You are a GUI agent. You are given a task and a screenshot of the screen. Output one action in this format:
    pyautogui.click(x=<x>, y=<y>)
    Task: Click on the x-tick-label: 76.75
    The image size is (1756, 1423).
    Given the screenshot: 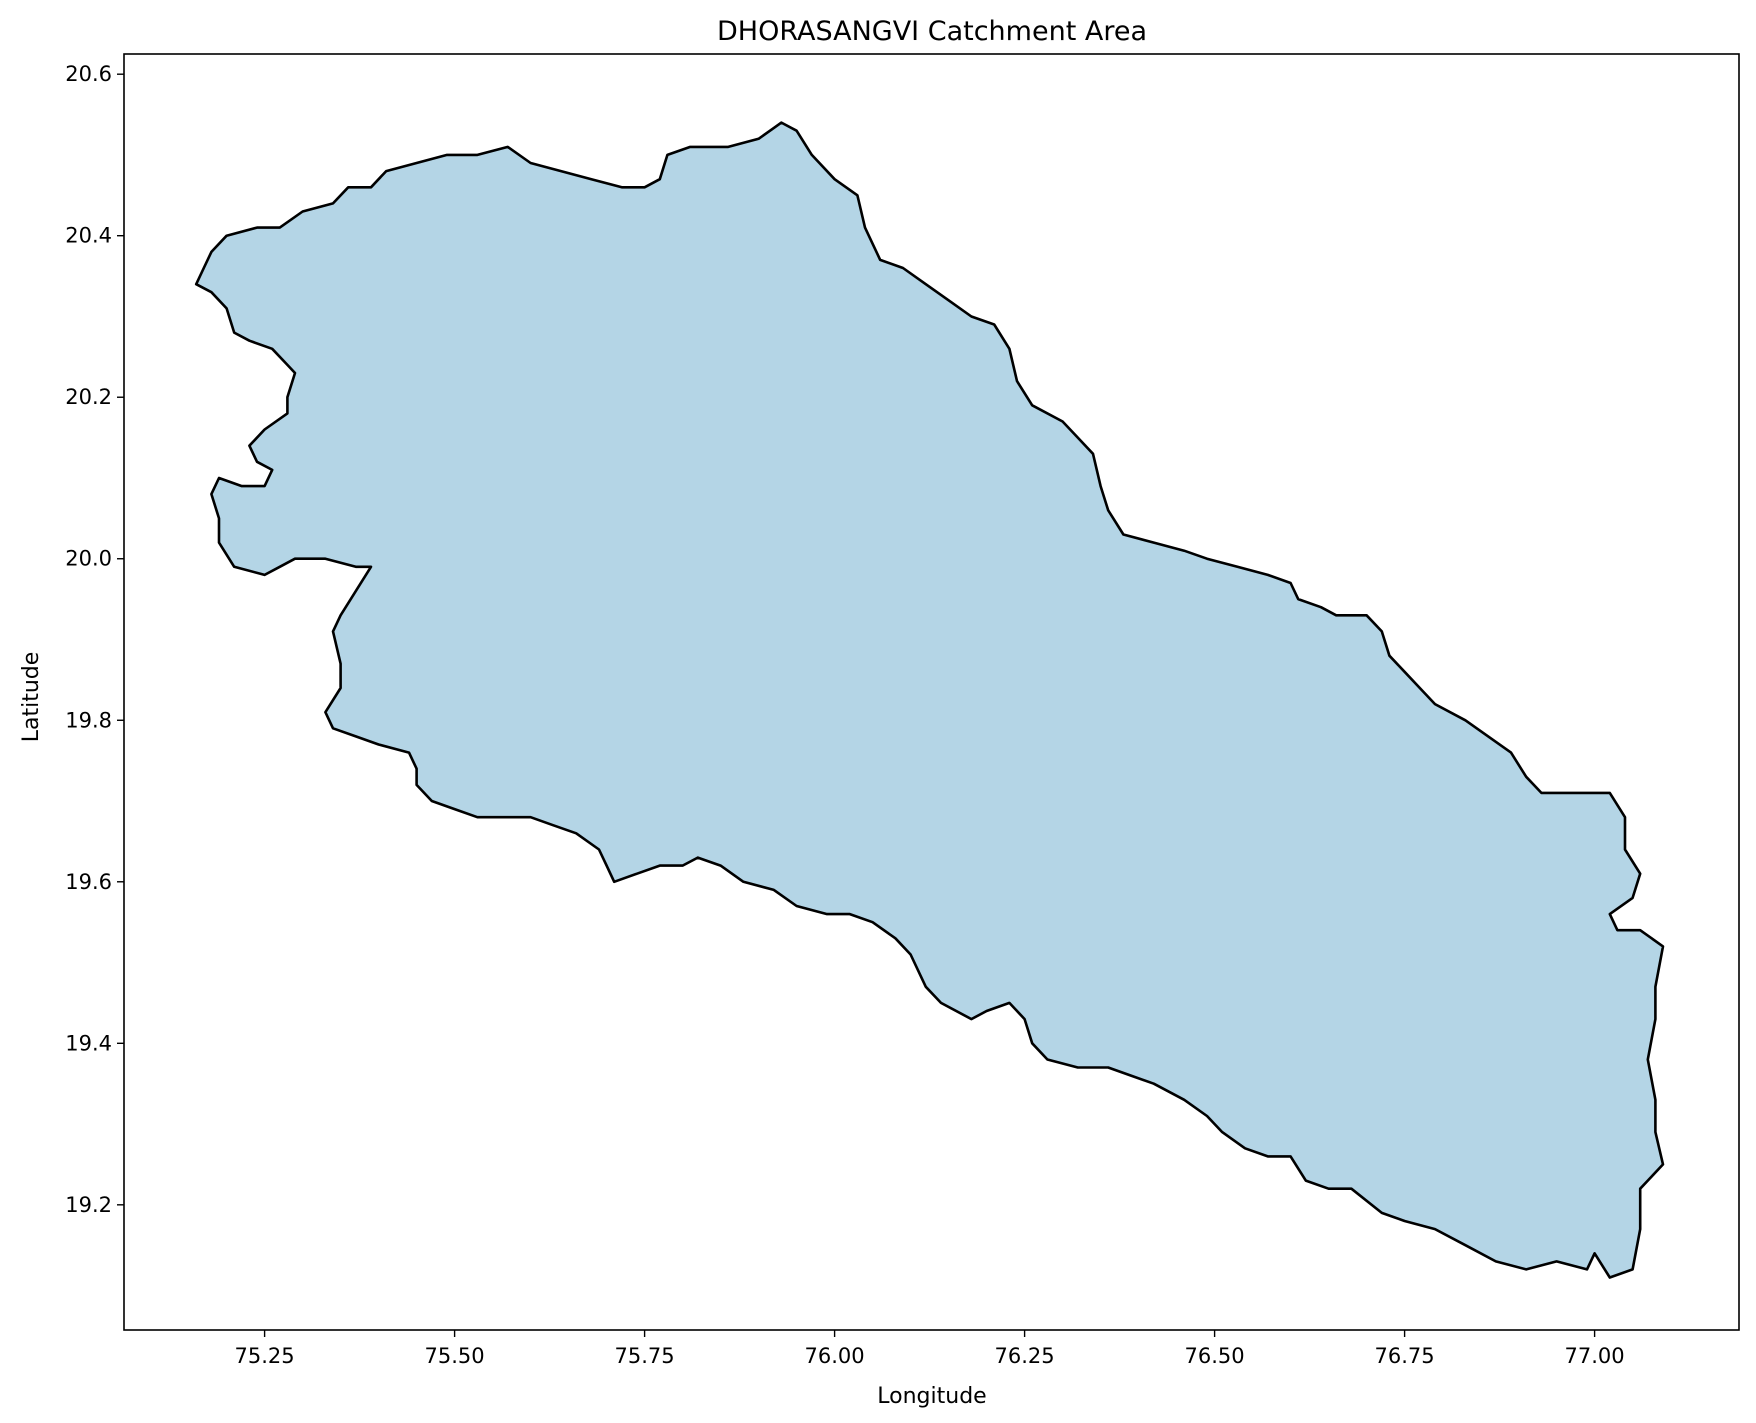 What is the action you would take?
    pyautogui.click(x=1405, y=1356)
    